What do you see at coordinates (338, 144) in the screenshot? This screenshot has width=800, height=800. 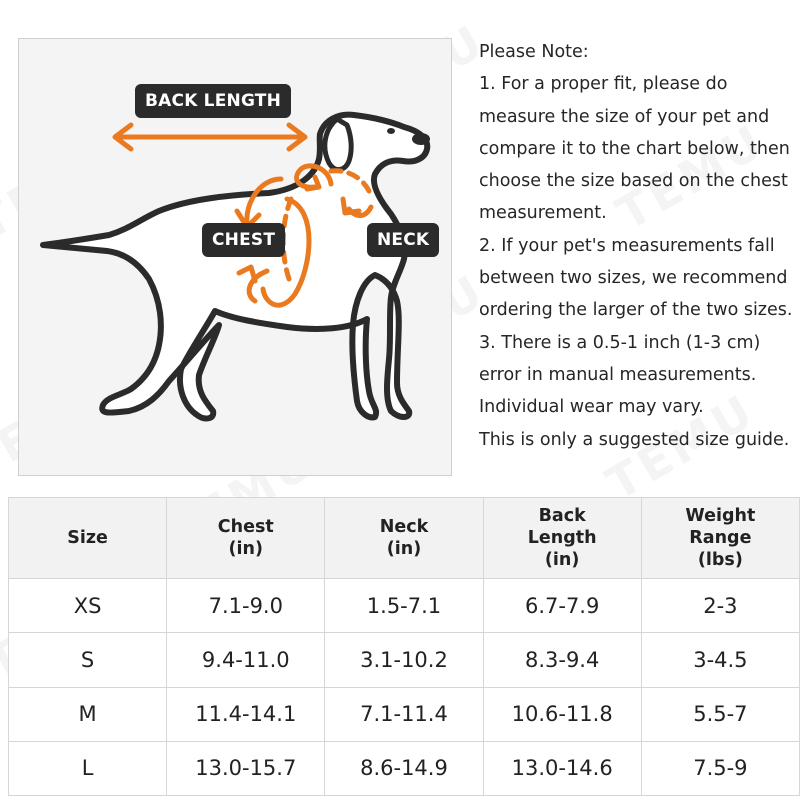 I see `dog-ear` at bounding box center [338, 144].